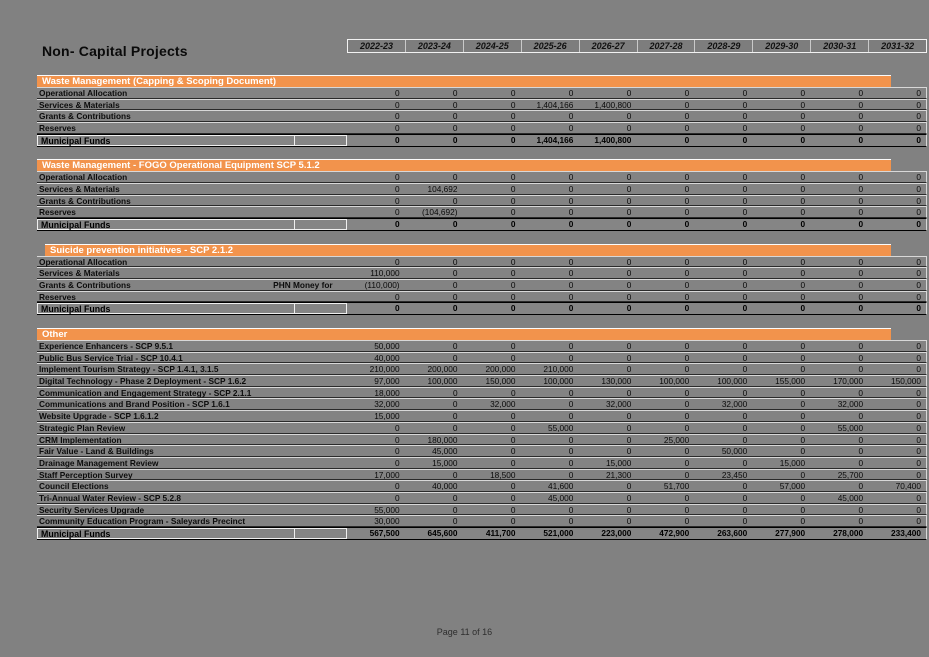  What do you see at coordinates (320, 309) in the screenshot?
I see `total-note` at bounding box center [320, 309].